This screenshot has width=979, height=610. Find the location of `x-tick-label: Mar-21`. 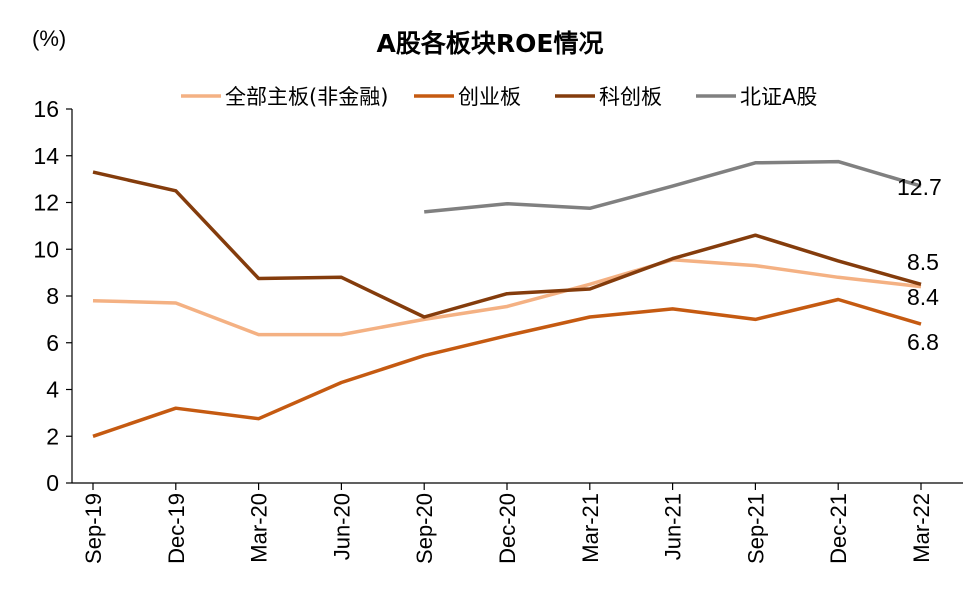

x-tick-label: Mar-21 is located at coordinates (590, 528).